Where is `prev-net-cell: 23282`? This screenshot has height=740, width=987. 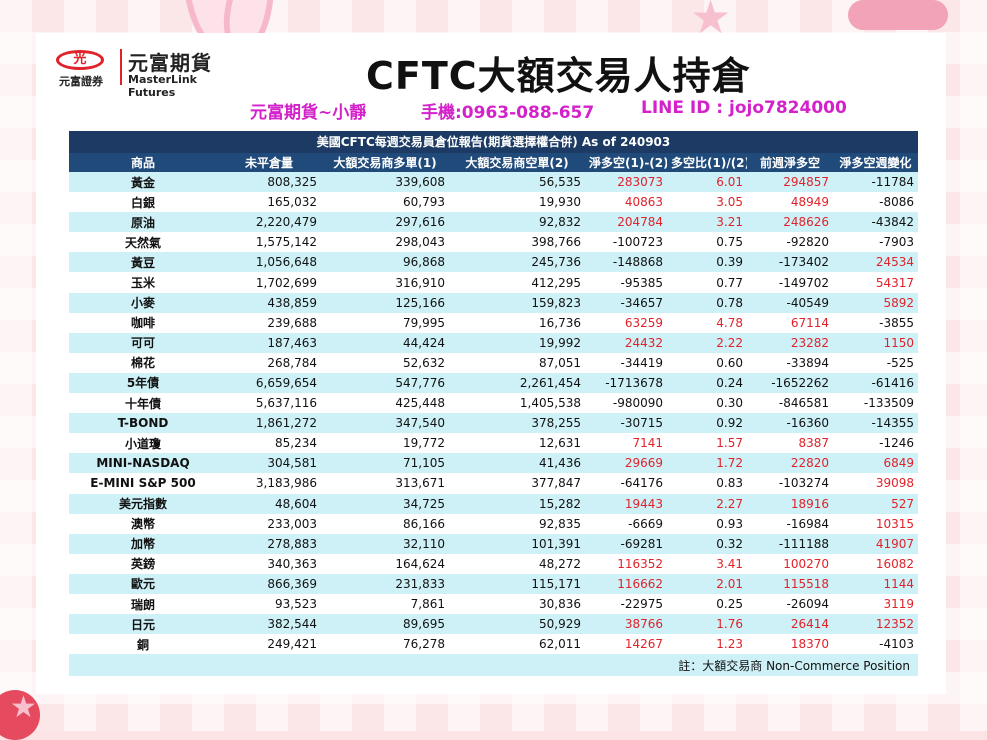 prev-net-cell: 23282 is located at coordinates (790, 342).